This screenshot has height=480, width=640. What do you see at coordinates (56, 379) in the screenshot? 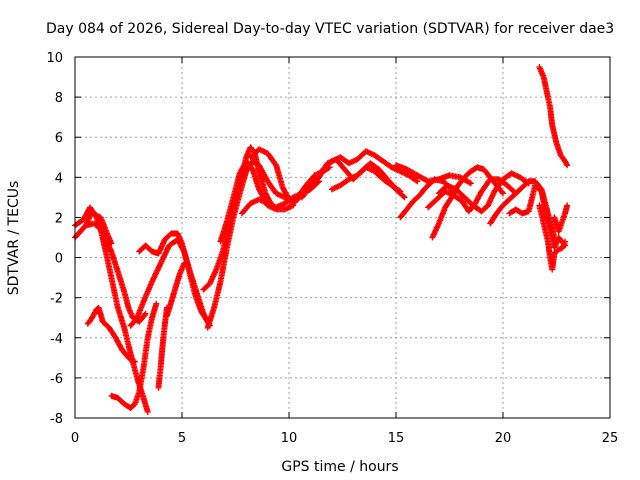
I see `y-tick-label: -6` at bounding box center [56, 379].